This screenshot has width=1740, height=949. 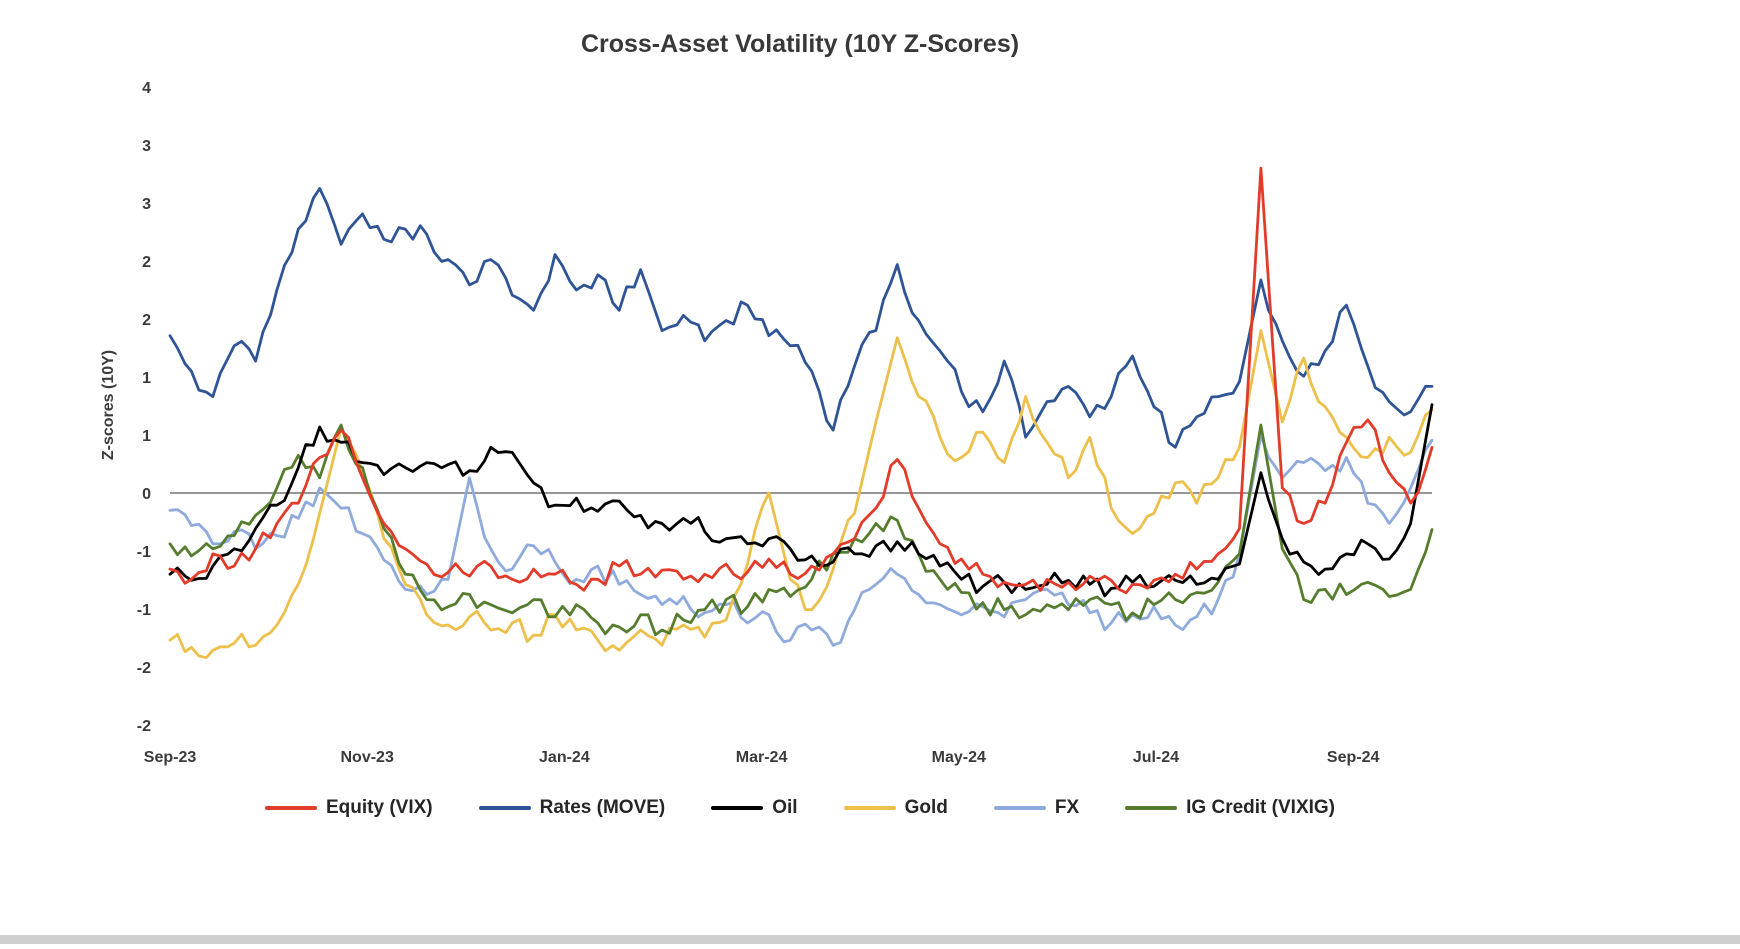 I want to click on legend-item-oil: Oil, so click(x=754, y=808).